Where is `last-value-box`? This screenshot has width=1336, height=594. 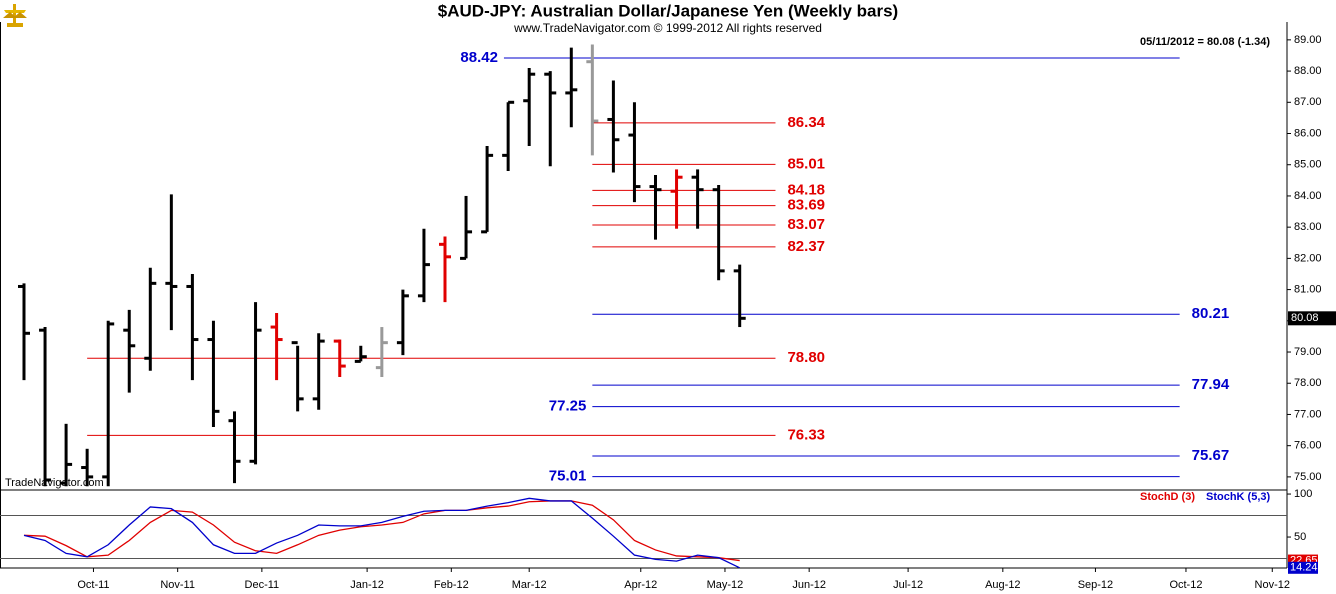
last-value-box is located at coordinates (1303, 567).